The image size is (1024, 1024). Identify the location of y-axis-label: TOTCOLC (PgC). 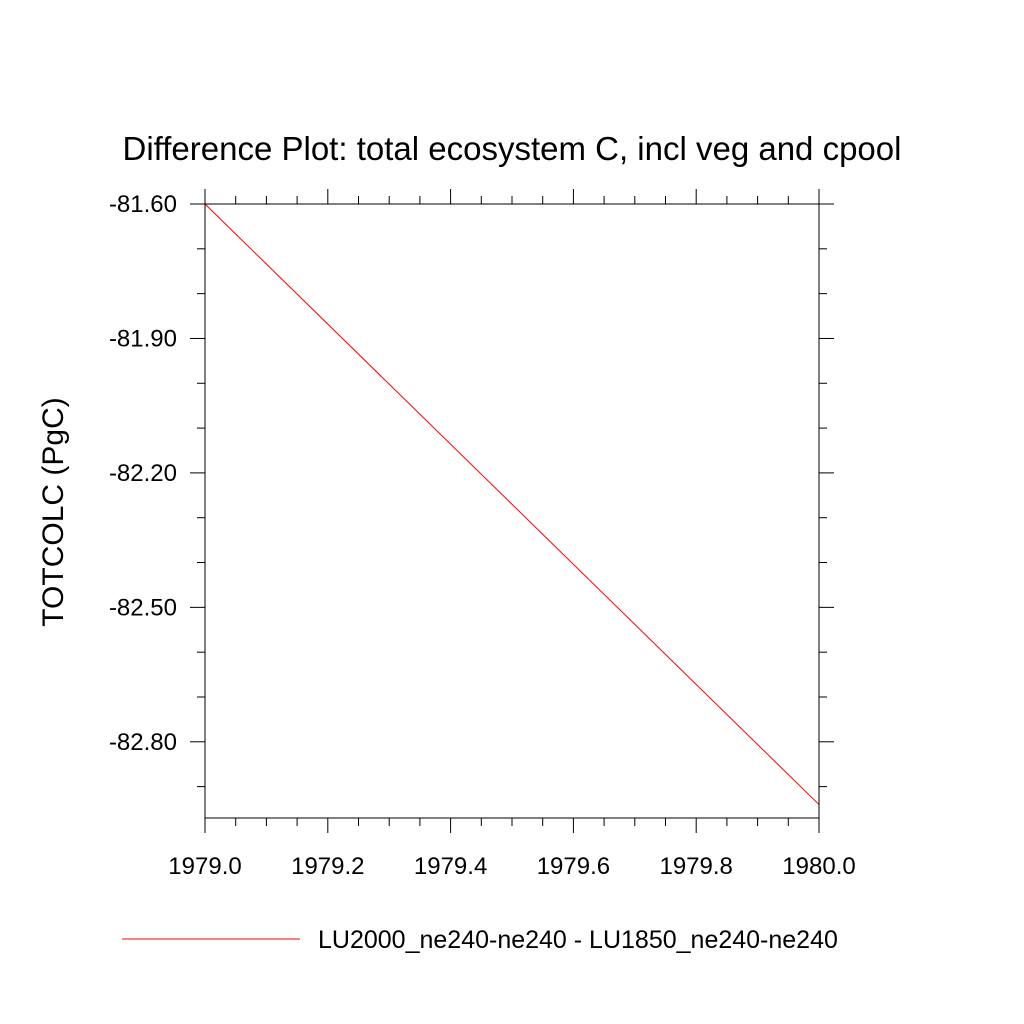
(53, 511).